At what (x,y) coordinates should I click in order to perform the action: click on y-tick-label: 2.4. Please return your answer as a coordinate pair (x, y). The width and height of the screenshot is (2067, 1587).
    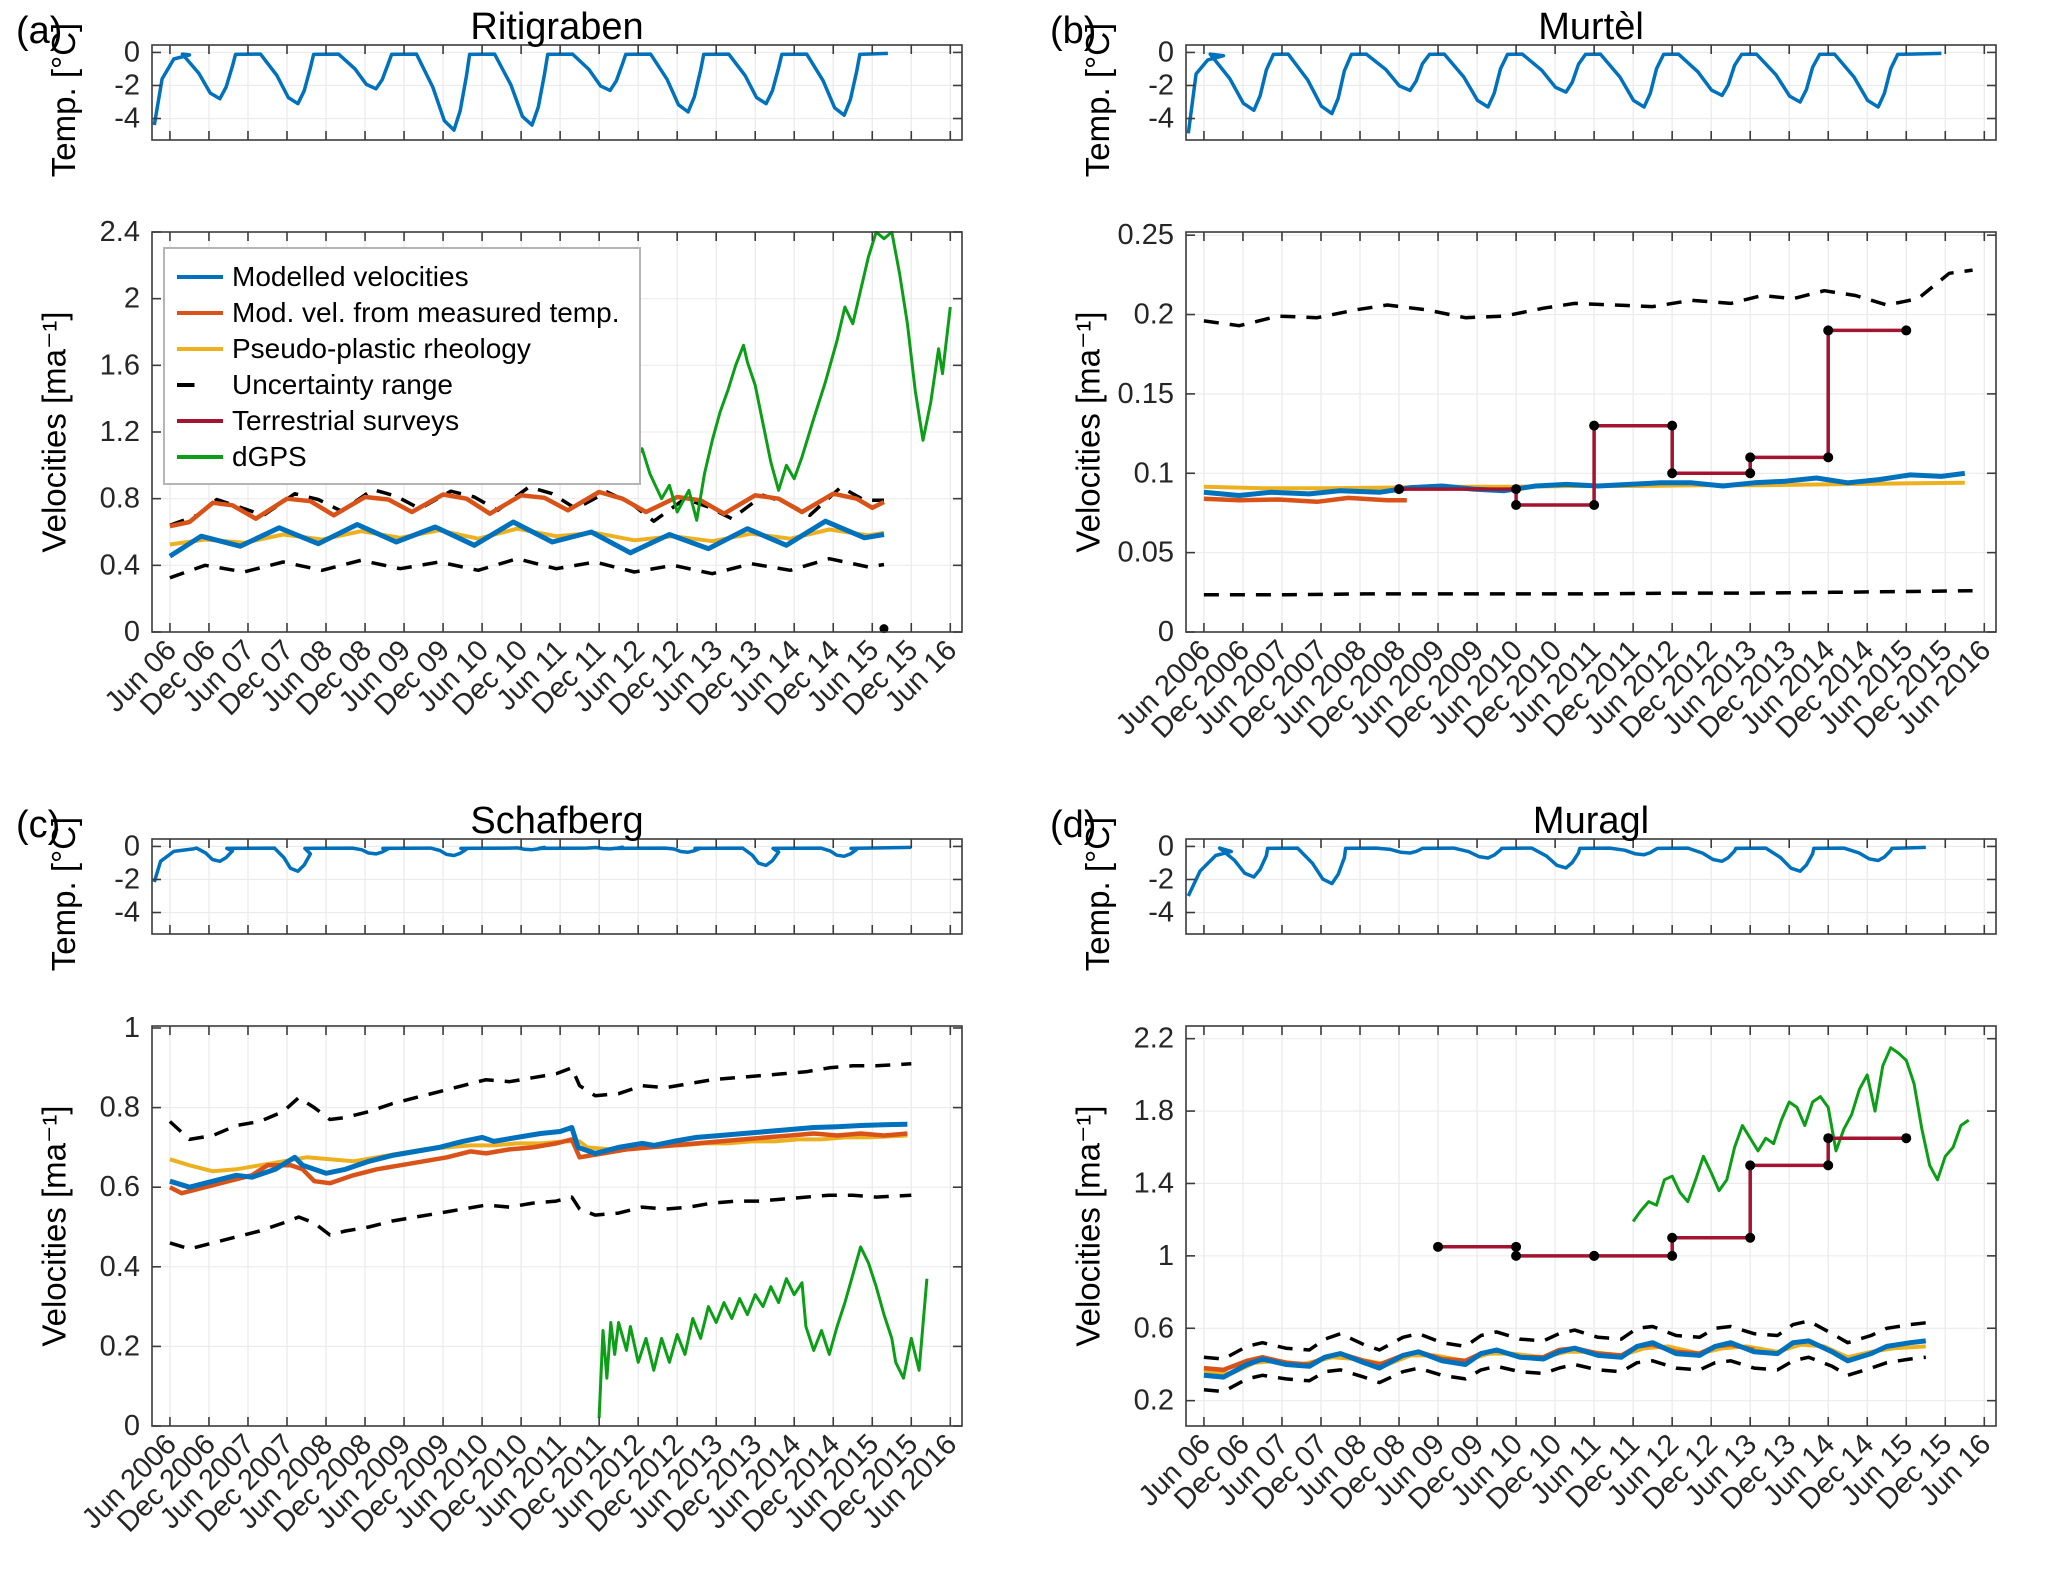
    Looking at the image, I should click on (120, 232).